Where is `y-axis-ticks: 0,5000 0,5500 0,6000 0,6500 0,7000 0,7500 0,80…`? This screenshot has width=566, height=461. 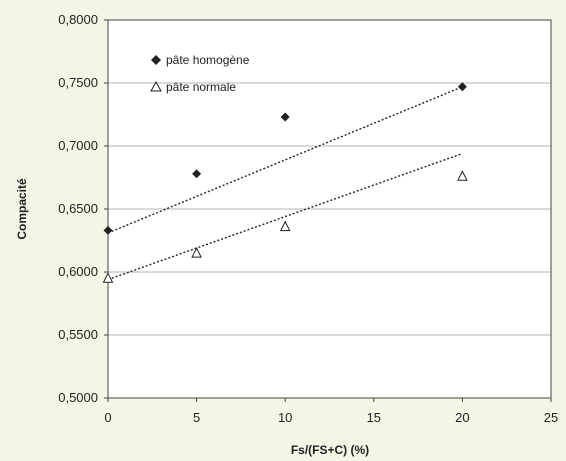
y-axis-ticks: 0,5000 0,5500 0,6000 0,6500 0,7000 0,7500 0,80… is located at coordinates (83, 208).